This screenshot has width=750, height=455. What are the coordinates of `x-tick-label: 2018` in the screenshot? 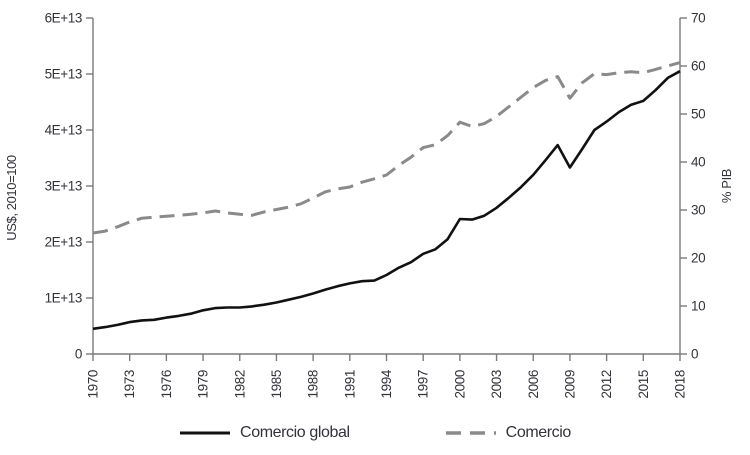 It's located at (680, 384).